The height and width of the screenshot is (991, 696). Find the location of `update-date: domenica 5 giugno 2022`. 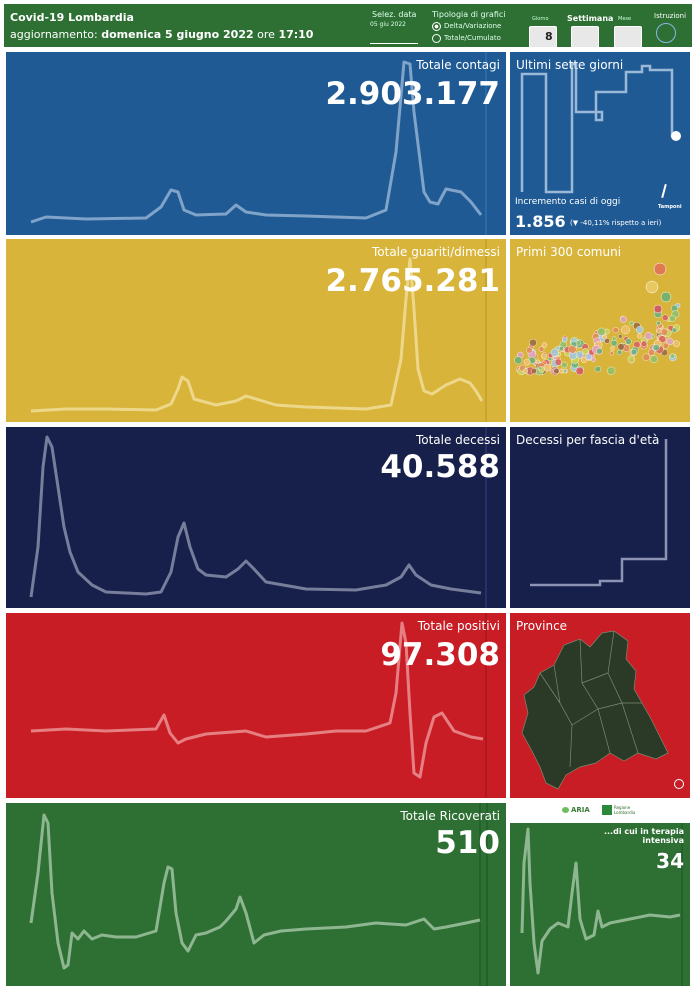

update-date: domenica 5 giugno 2022 is located at coordinates (177, 34).